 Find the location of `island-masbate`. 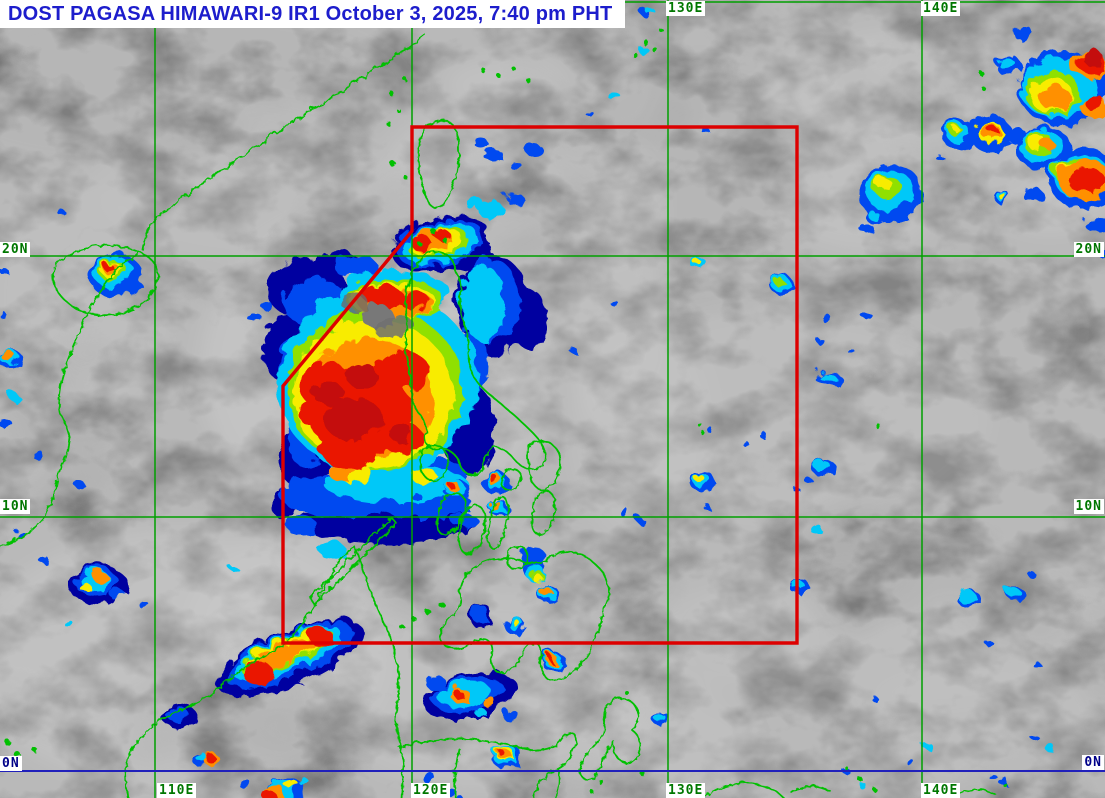

island-masbate is located at coordinates (509, 478).